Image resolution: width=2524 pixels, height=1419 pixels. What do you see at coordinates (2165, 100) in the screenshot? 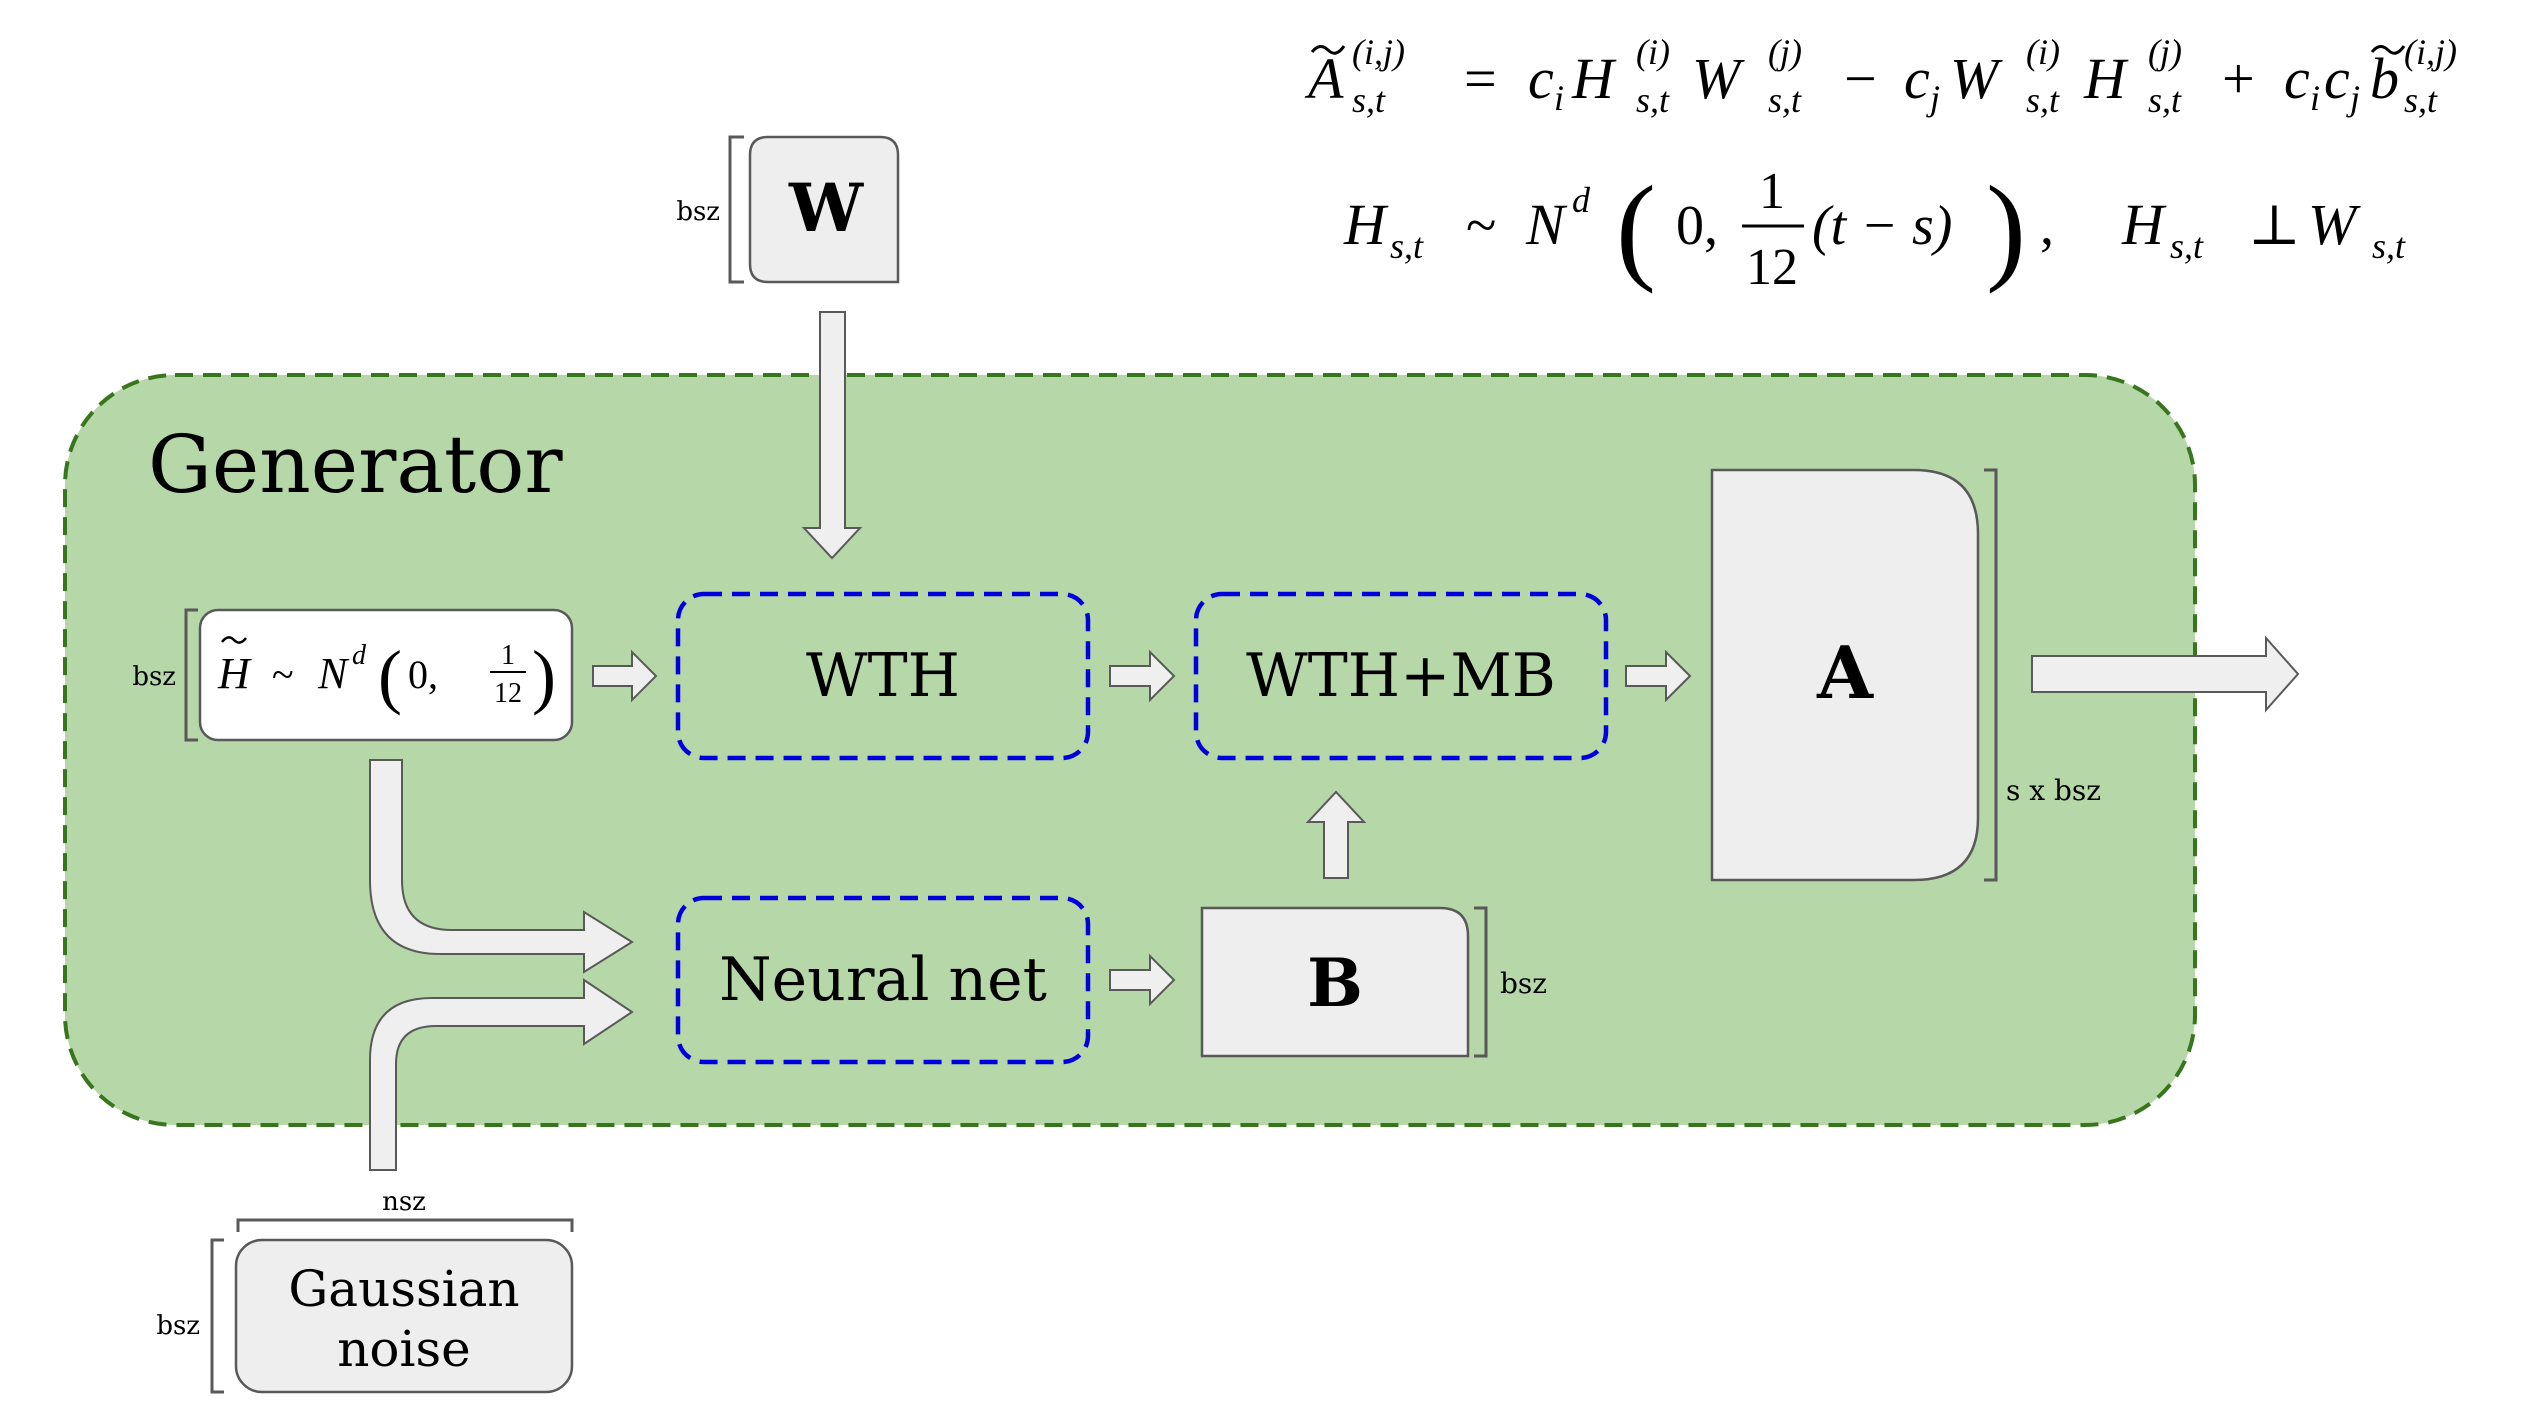
I see `eq1-h2-sub: s,t` at bounding box center [2165, 100].